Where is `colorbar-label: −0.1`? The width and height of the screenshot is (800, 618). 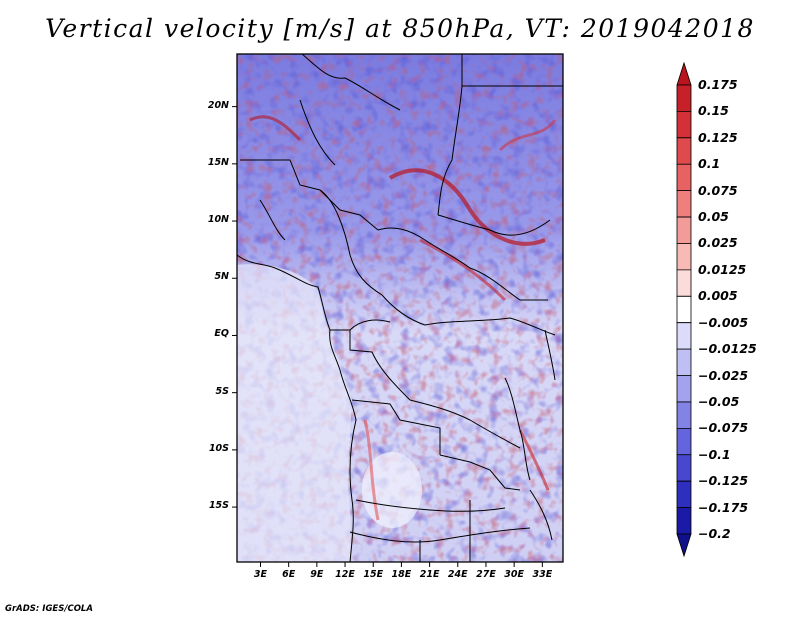 colorbar-label: −0.1 is located at coordinates (714, 454).